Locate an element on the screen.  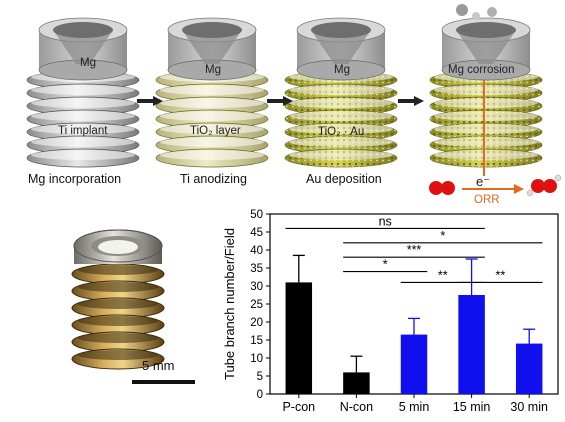
x-tick-label: P-con is located at coordinates (298, 407).